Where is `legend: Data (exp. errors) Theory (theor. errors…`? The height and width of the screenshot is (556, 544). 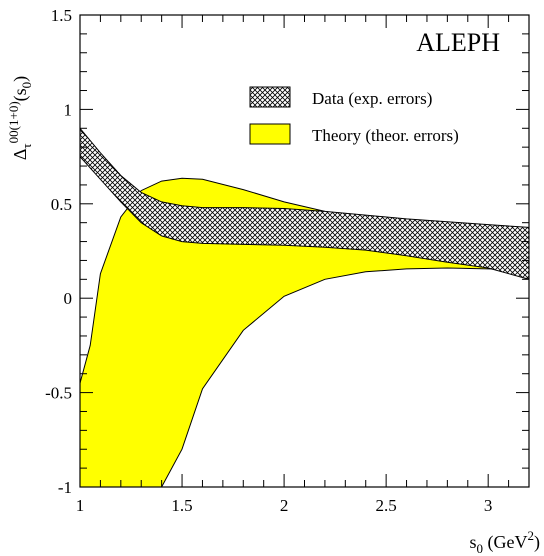
legend: Data (exp. errors) Theory (theor. errors… is located at coordinates (354, 115).